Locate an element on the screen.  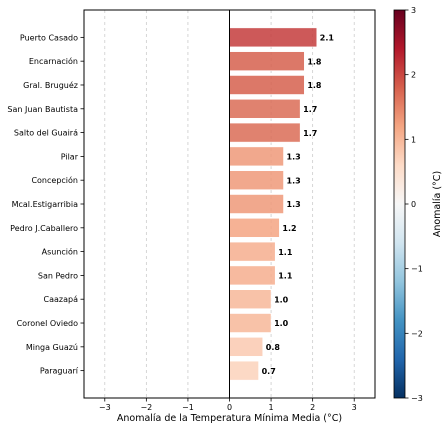
x-tick-label: 2 is located at coordinates (312, 407).